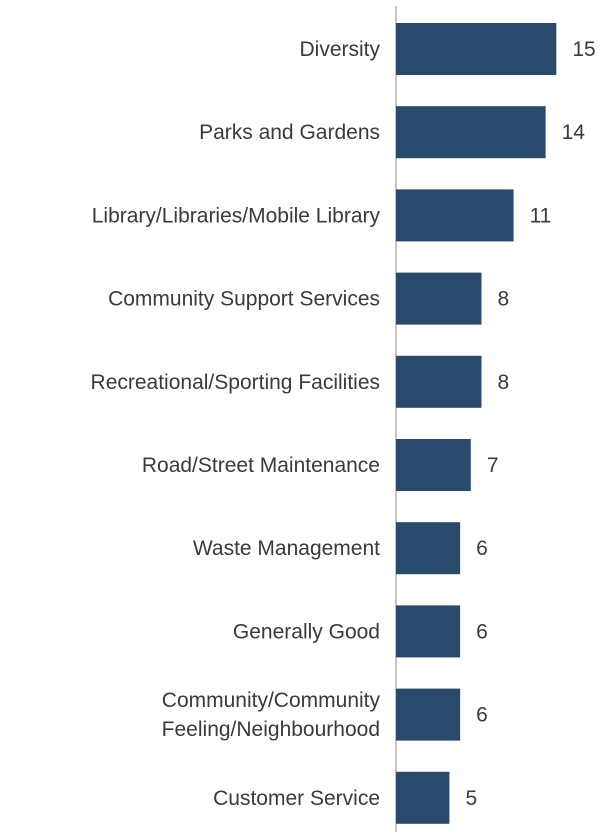 This screenshot has height=838, width=605. I want to click on category-label: Waste Management, so click(286, 548).